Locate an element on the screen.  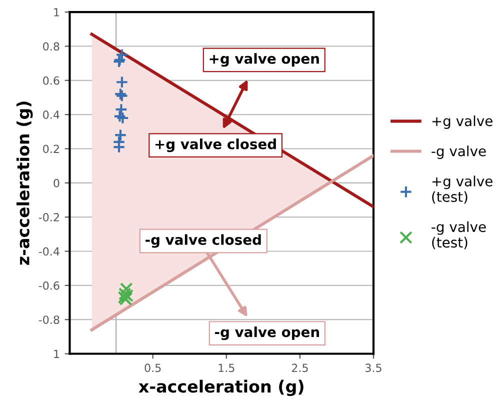
legend-label: -g valve is located at coordinates (459, 153).